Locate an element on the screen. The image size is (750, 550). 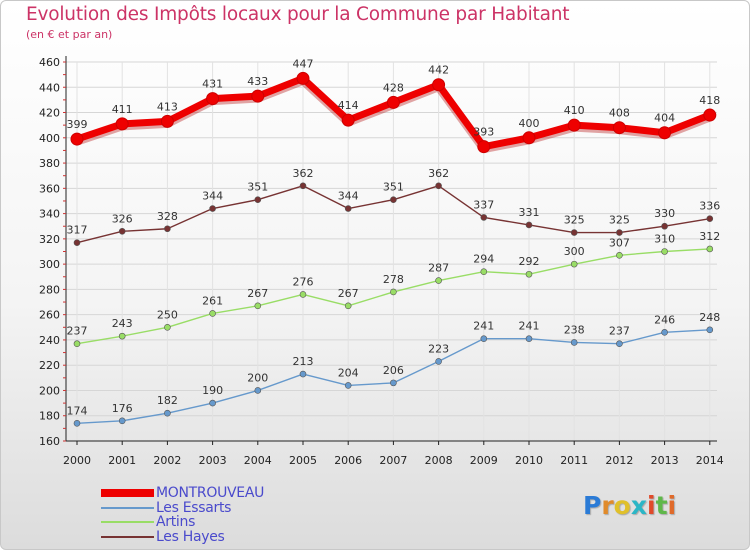
data-label-2: 243 is located at coordinates (122, 323).